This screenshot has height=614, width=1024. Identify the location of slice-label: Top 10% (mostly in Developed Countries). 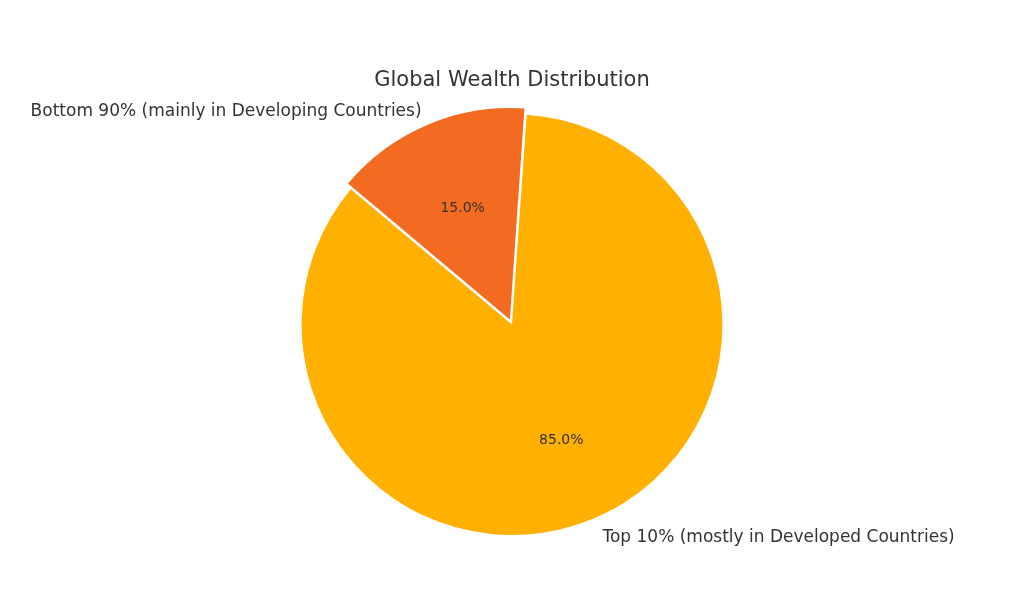
(778, 536).